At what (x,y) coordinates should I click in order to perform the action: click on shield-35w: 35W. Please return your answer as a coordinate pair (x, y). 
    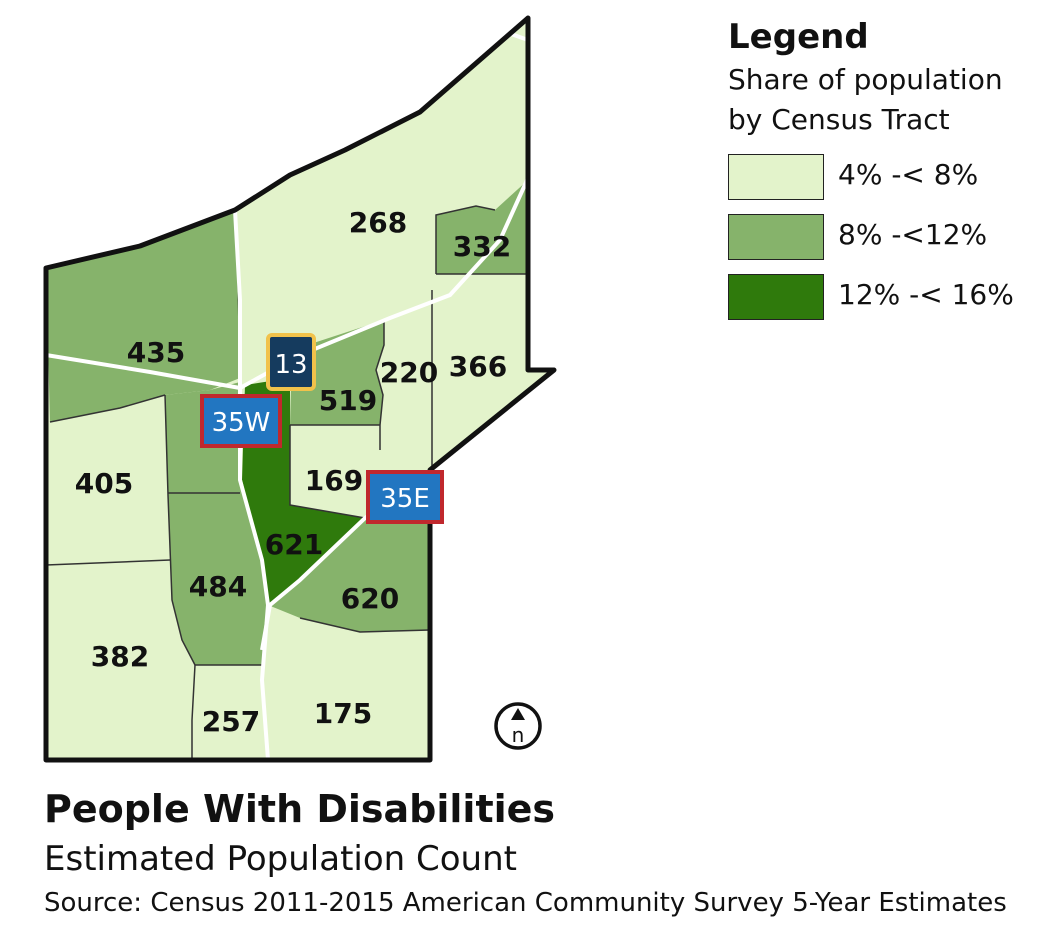
    Looking at the image, I should click on (241, 421).